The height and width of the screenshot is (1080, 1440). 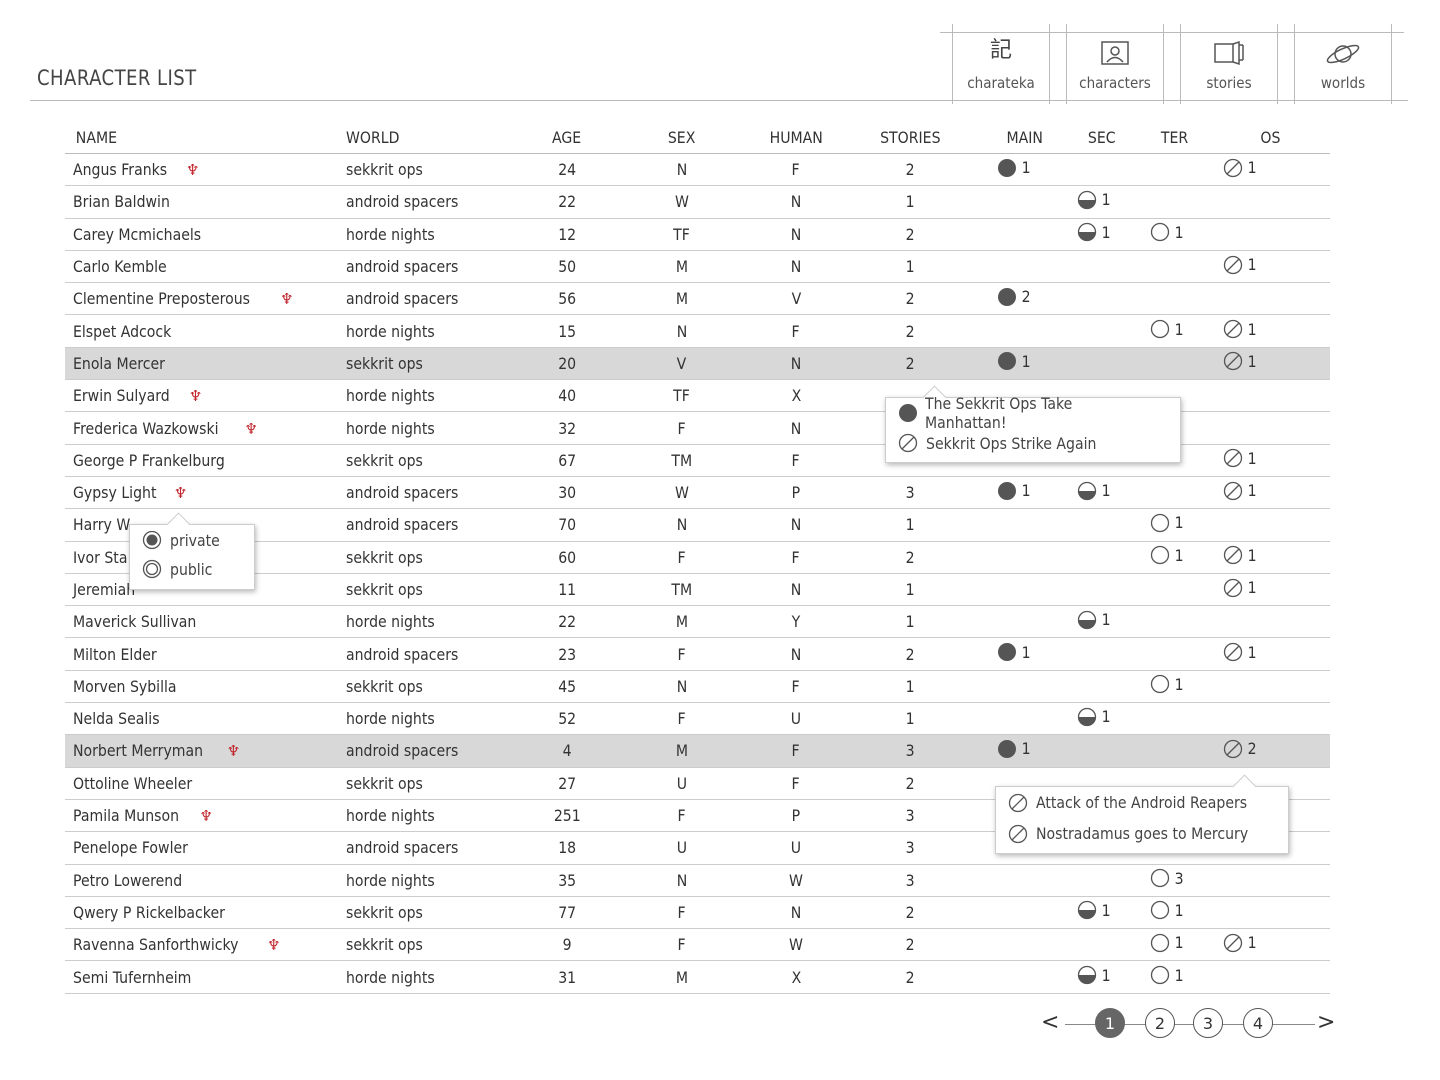 I want to click on cell-name: Ravenna Sanforthwicky ♆, so click(x=205, y=945).